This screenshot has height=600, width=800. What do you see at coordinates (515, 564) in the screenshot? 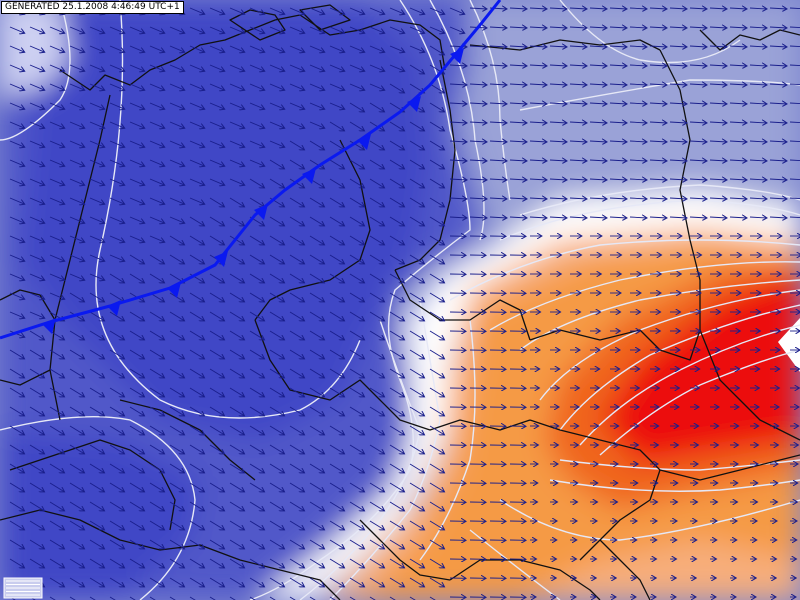
I see `isoline` at bounding box center [515, 564].